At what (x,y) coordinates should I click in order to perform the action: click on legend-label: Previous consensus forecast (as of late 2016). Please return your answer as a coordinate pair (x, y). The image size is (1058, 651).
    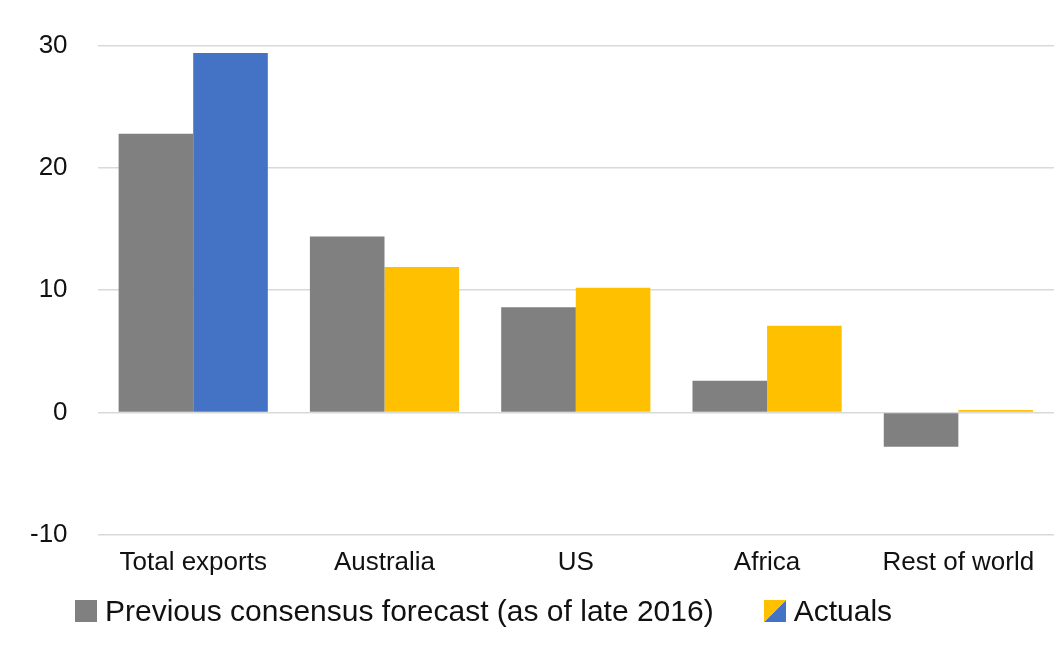
    Looking at the image, I should click on (409, 611).